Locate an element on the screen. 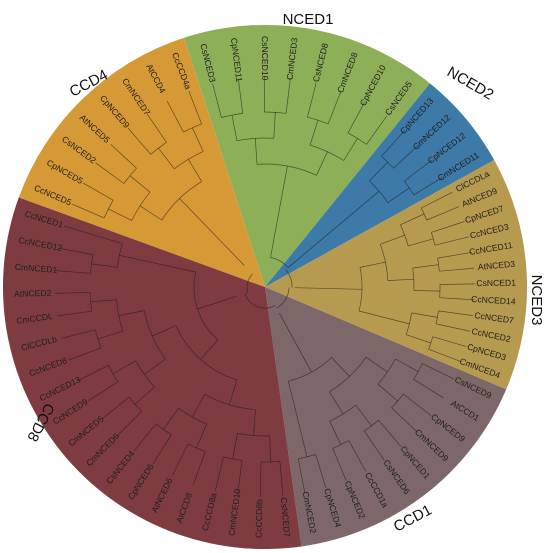 The height and width of the screenshot is (553, 550). leaf-label: CsNCED7 is located at coordinates (285, 517).